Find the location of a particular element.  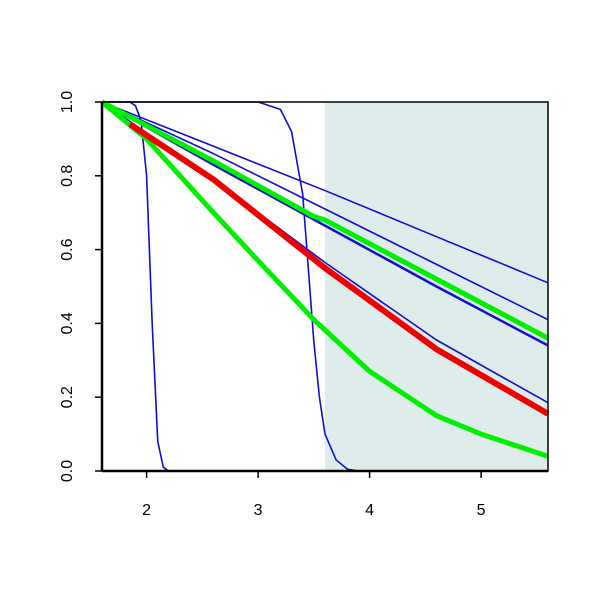

y-tick-label: 0.8 is located at coordinates (67, 176).